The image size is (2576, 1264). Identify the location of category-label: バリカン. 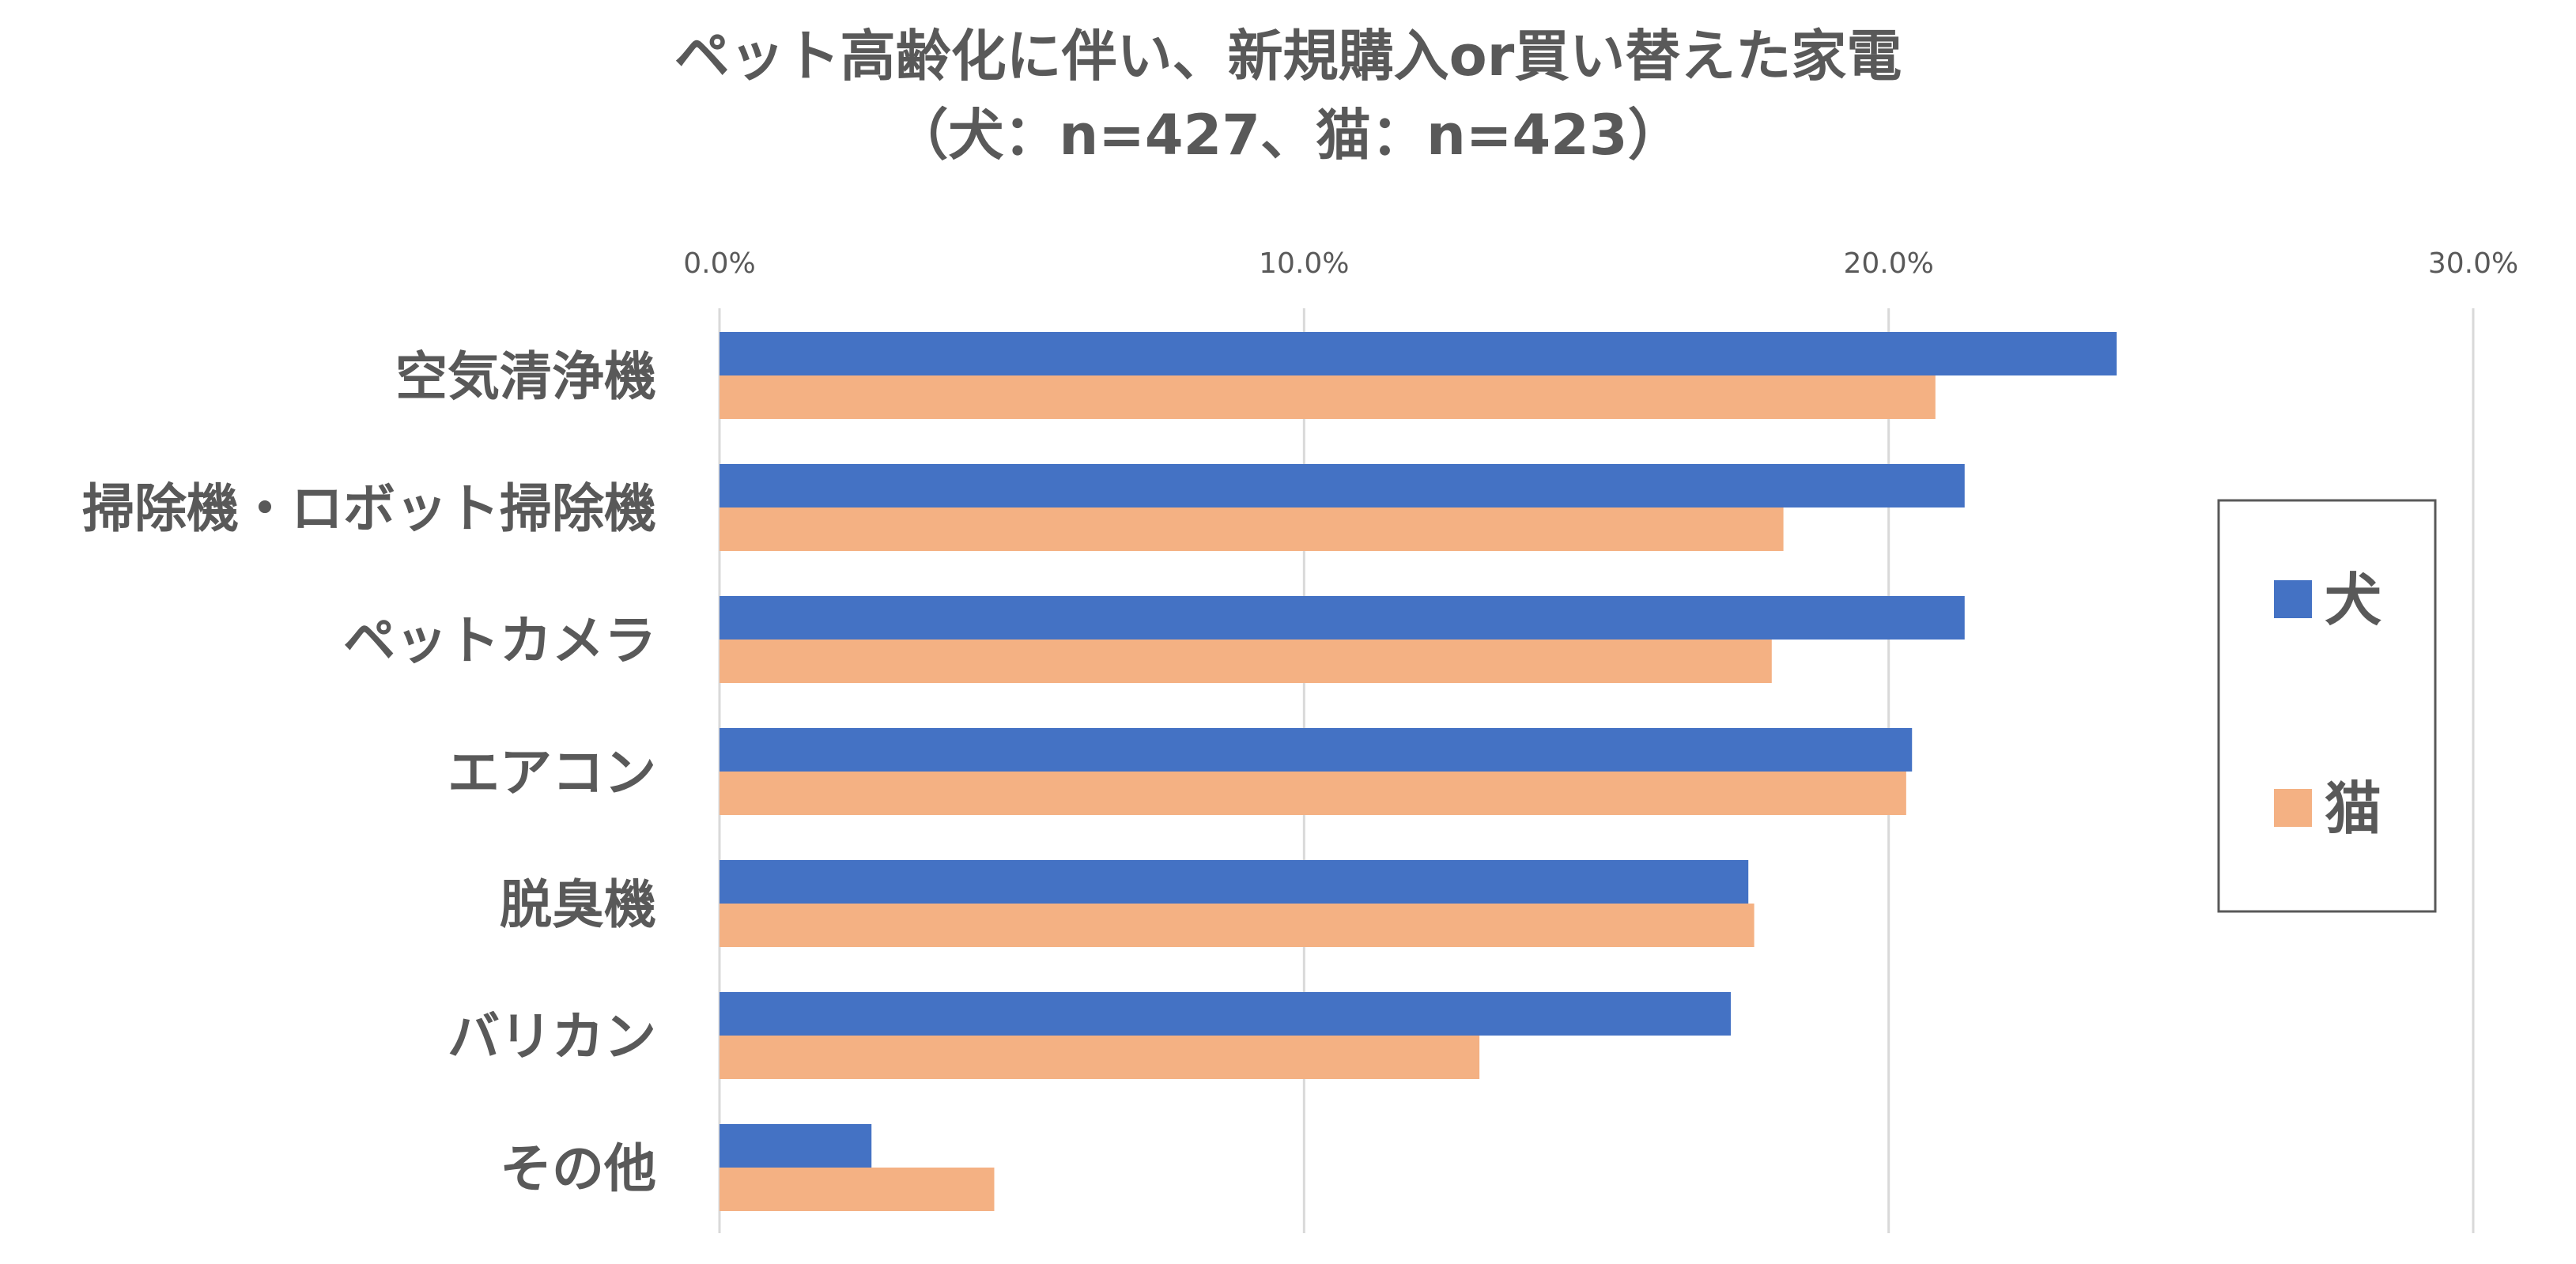
(552, 1036).